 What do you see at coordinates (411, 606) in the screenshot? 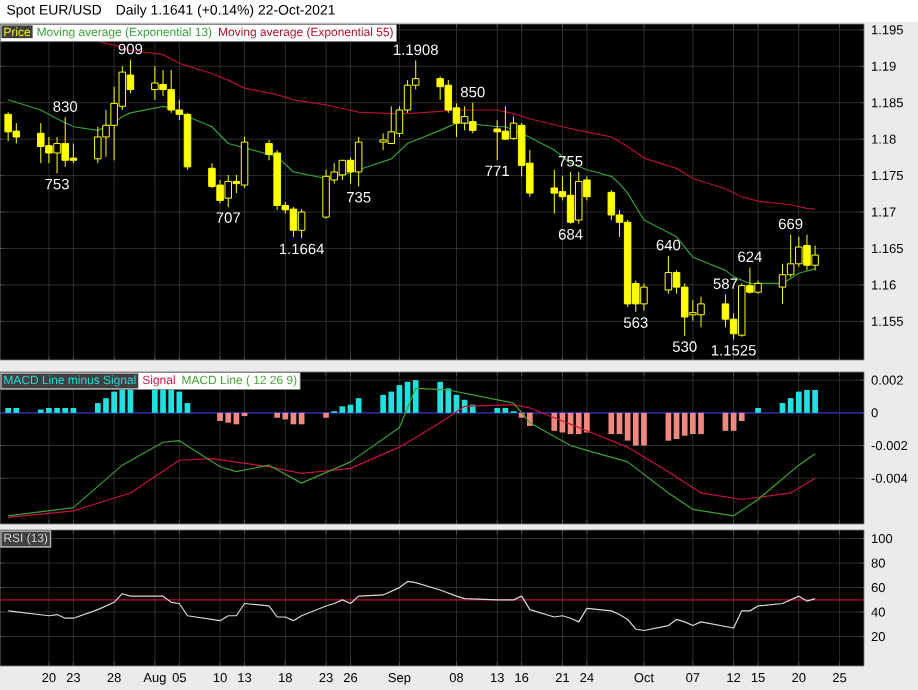
I see `line-series` at bounding box center [411, 606].